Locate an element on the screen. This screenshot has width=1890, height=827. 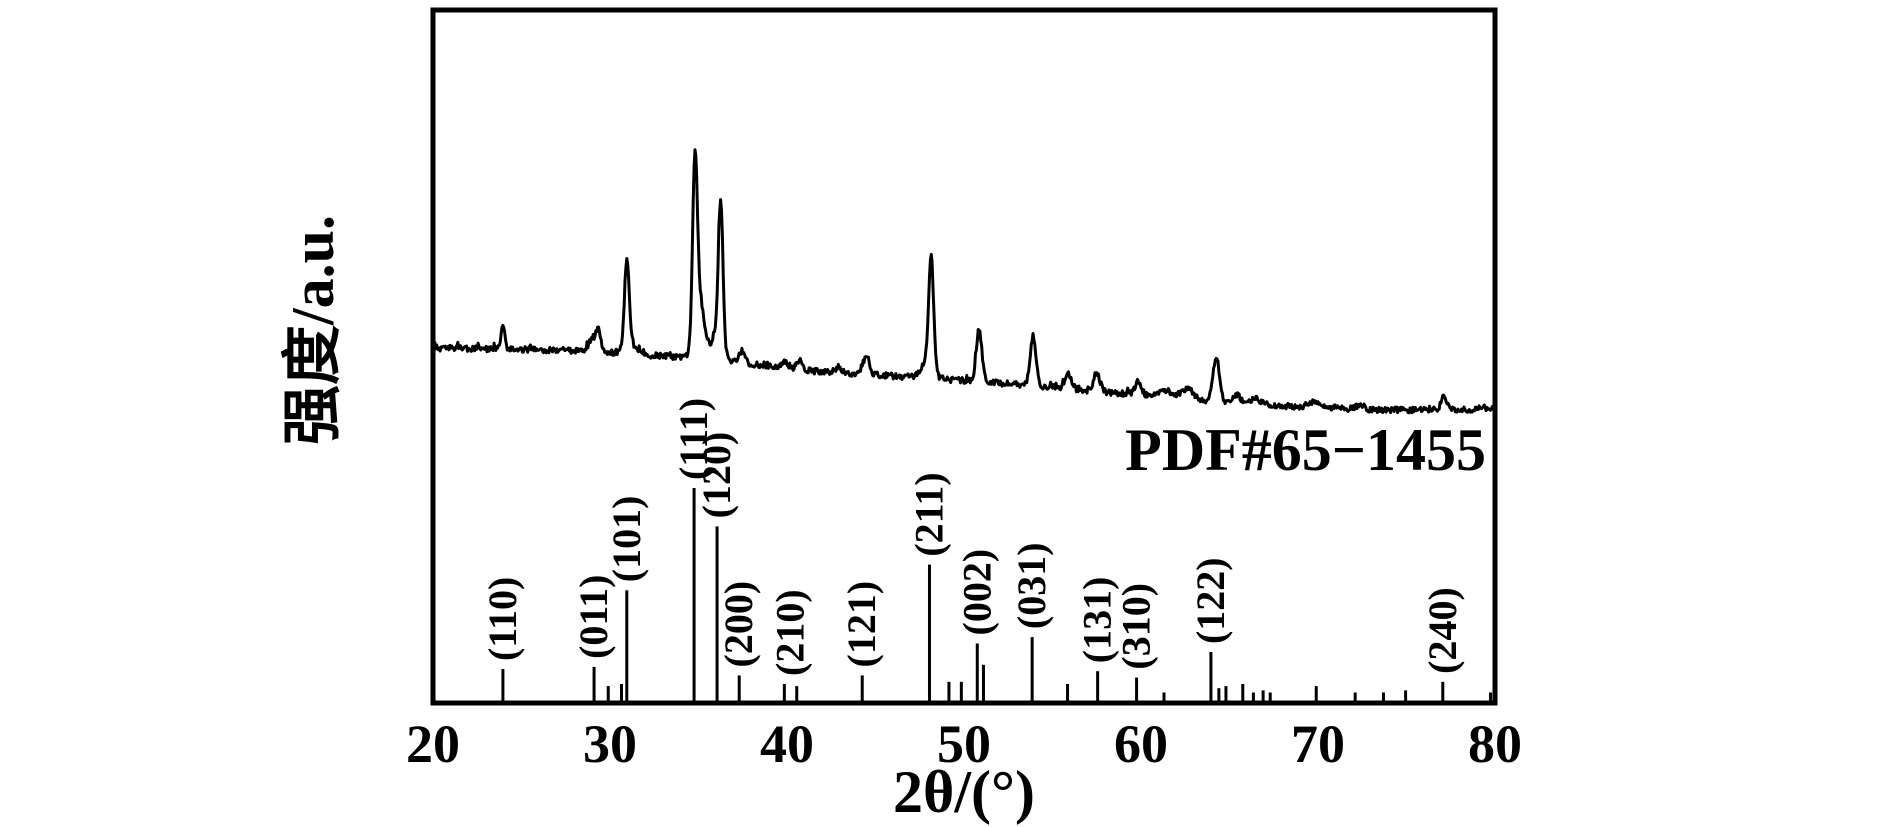
hkl-label: (210) is located at coordinates (790, 632).